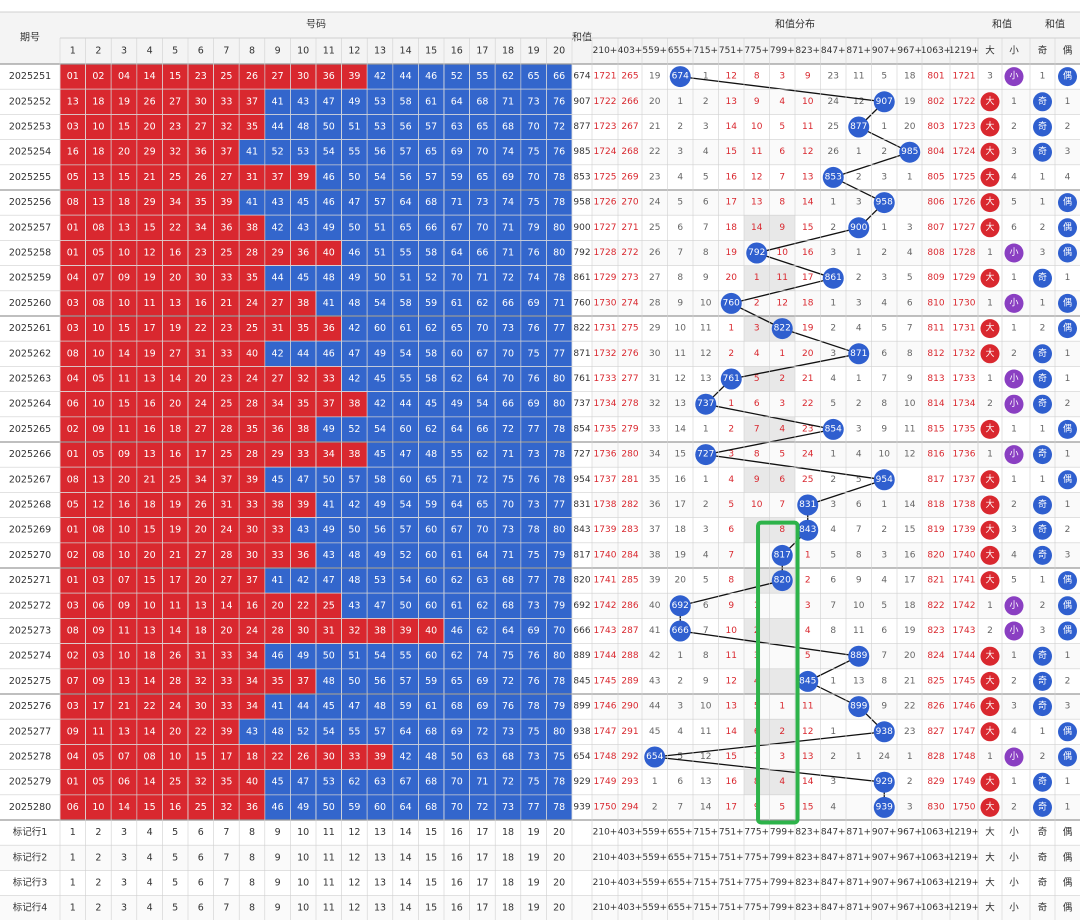  I want to click on marker-label: 大, so click(989, 227).